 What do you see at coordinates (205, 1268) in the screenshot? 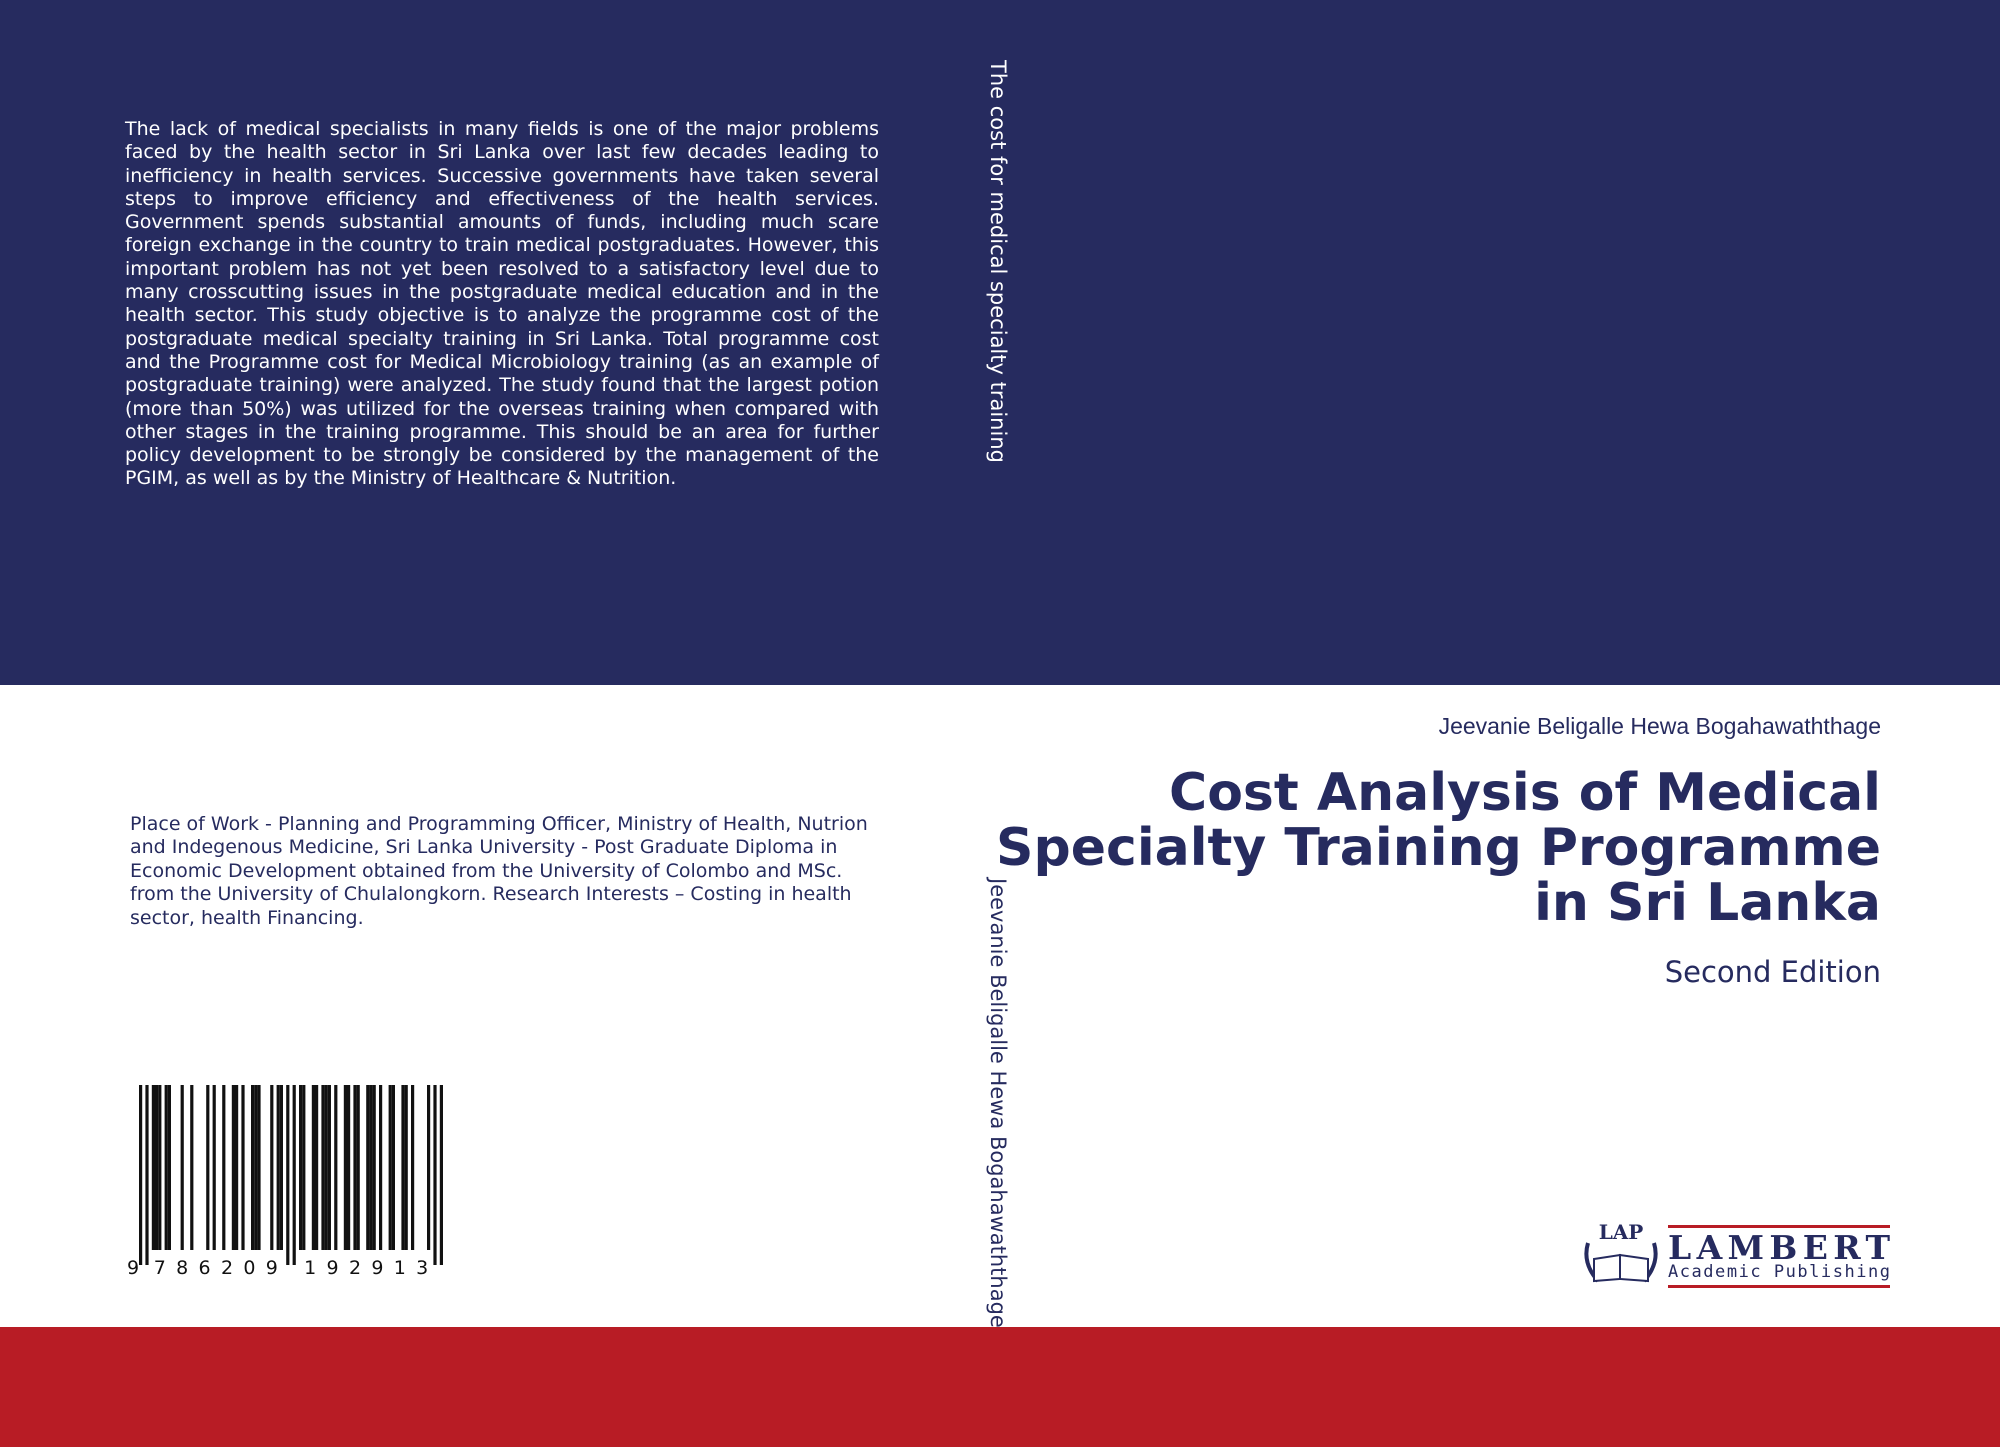
I see `barcode-digit: 6` at bounding box center [205, 1268].